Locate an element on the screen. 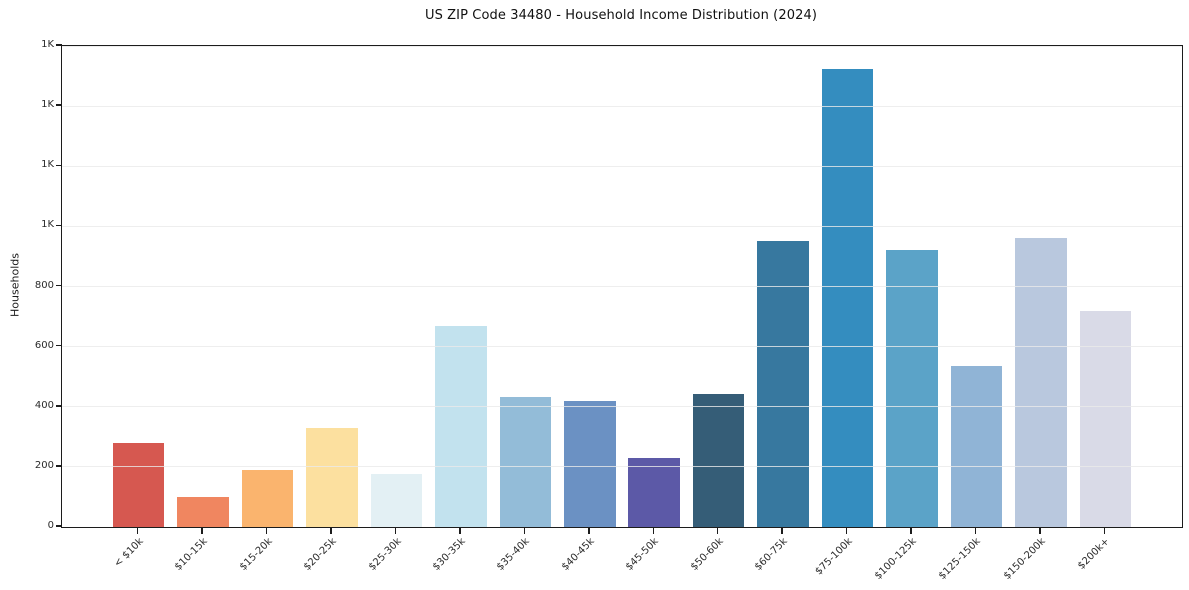  x-tick-label: $100-125k is located at coordinates (895, 559).